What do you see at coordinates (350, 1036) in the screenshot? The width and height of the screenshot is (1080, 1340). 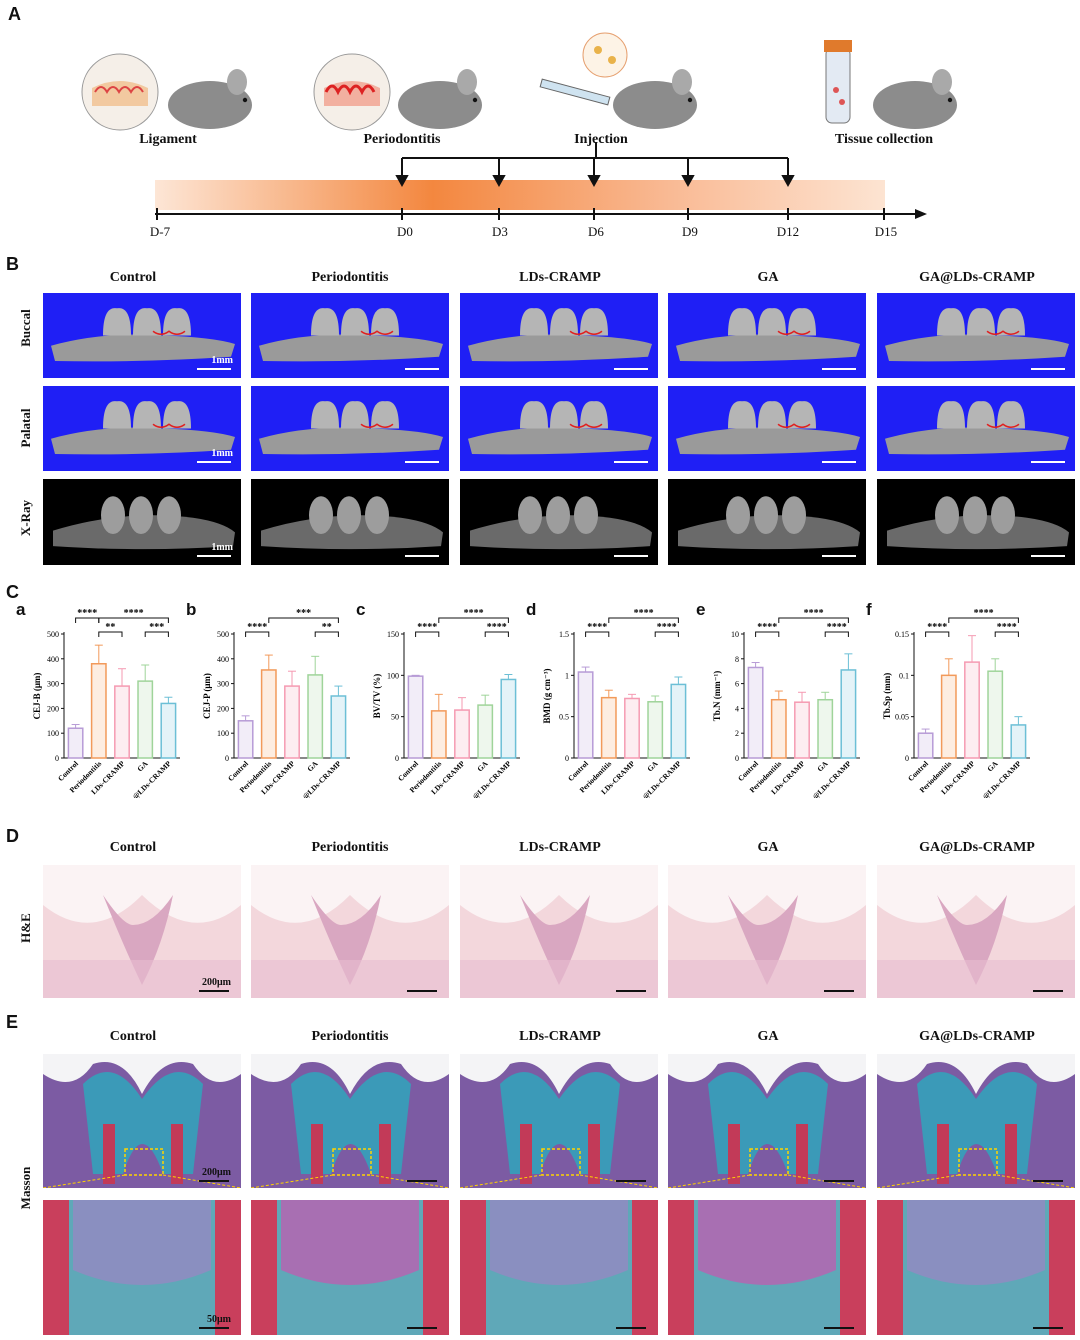 I see `column-header-periodontitis: Periodontitis` at bounding box center [350, 1036].